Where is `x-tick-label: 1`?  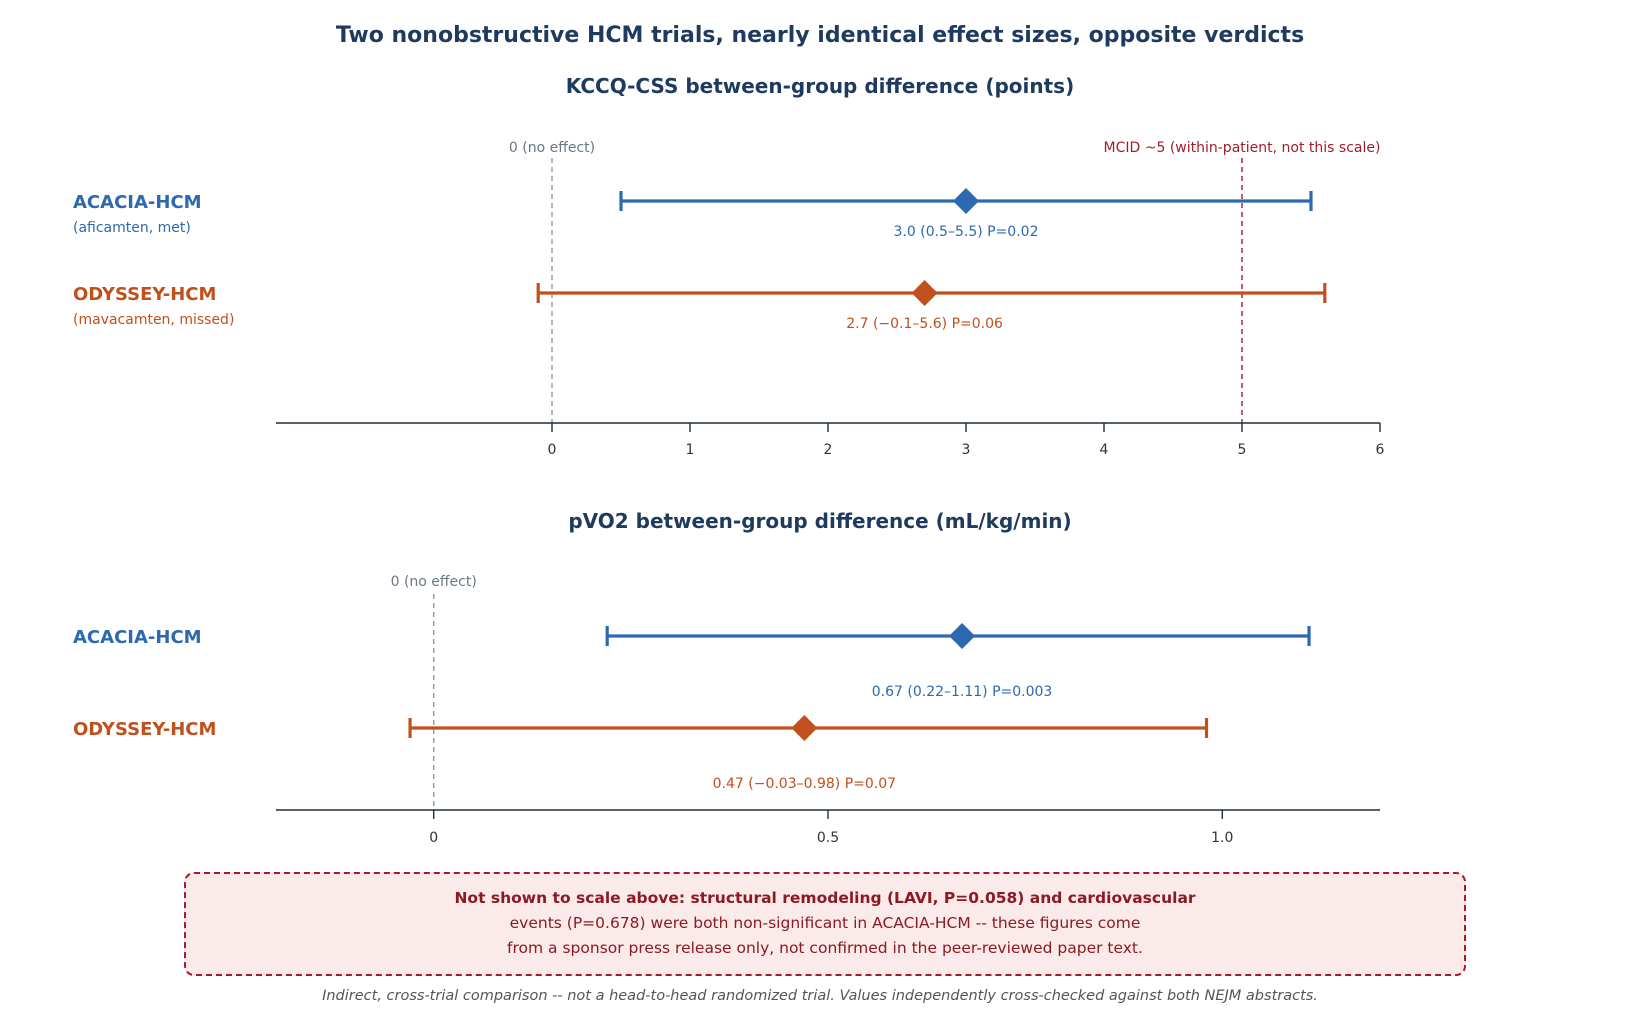
x-tick-label: 1 is located at coordinates (690, 450).